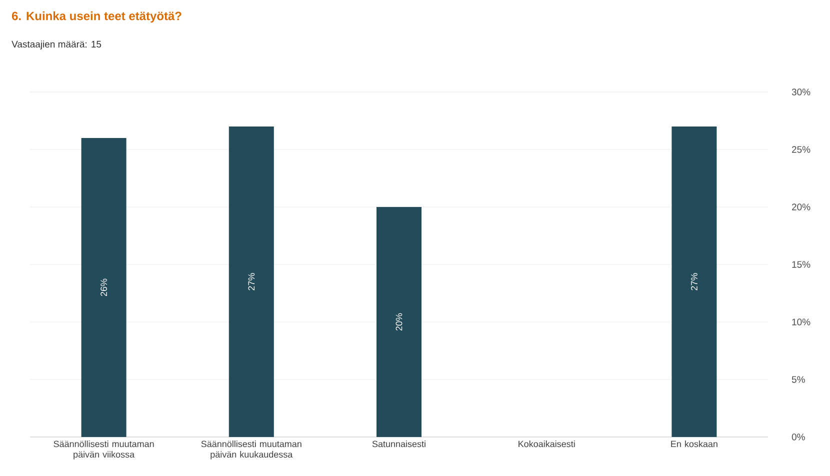  I want to click on data-label: 20%, so click(399, 322).